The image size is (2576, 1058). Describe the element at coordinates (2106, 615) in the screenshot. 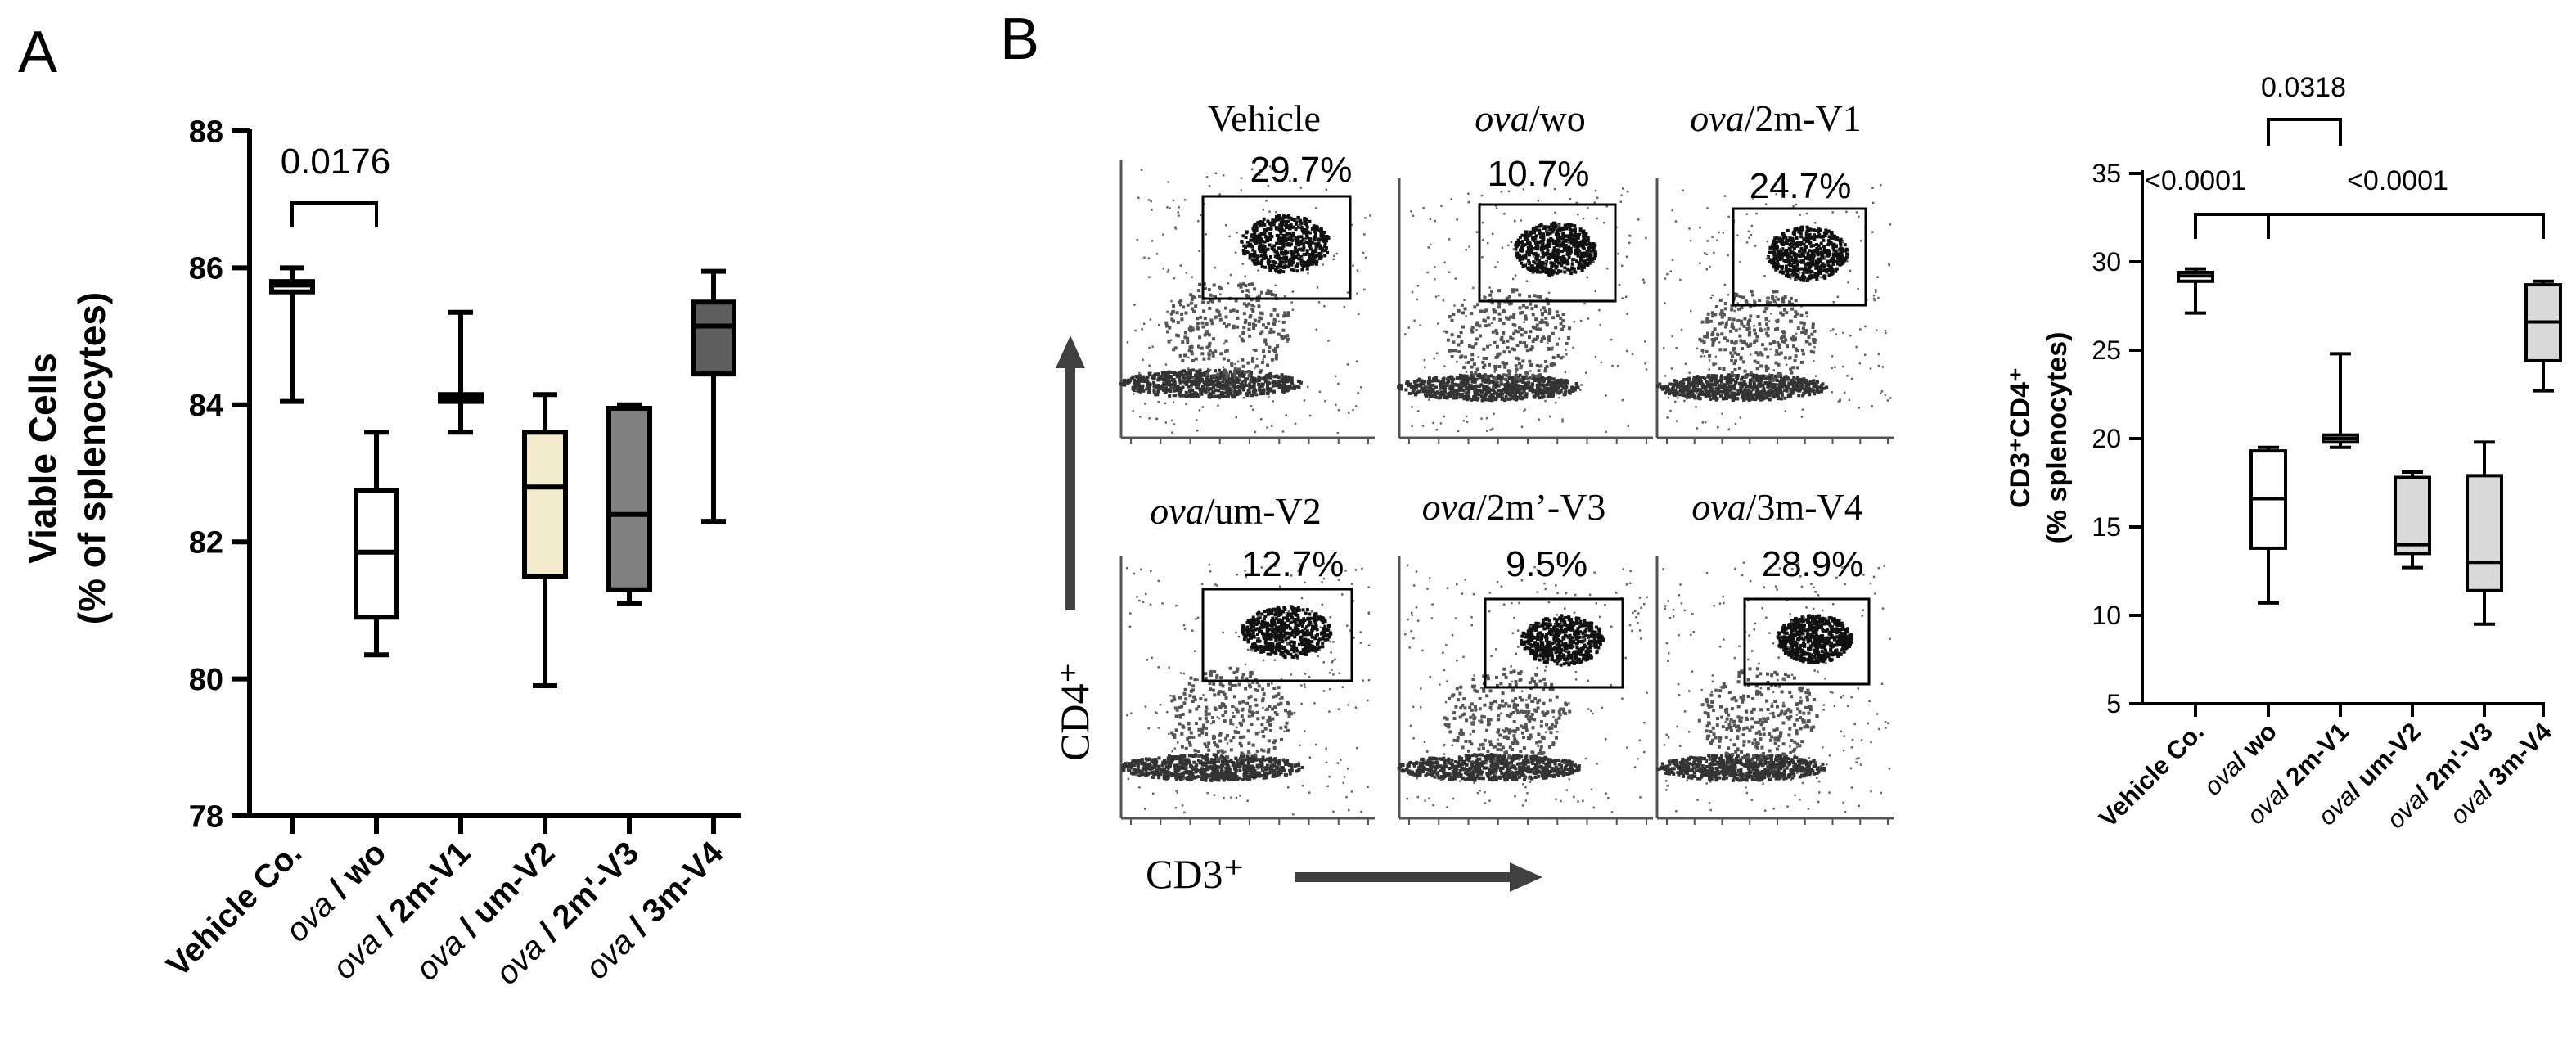

I see `y-tick-label: 10` at that location.